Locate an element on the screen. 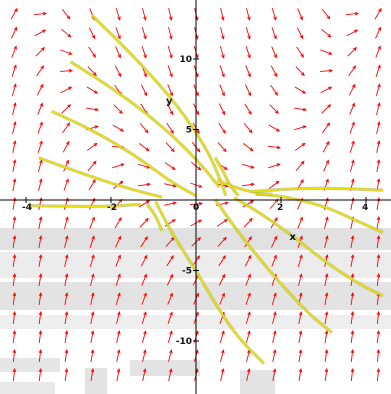 This screenshot has width=391, height=394. y-tick-label: 10 is located at coordinates (185, 60).